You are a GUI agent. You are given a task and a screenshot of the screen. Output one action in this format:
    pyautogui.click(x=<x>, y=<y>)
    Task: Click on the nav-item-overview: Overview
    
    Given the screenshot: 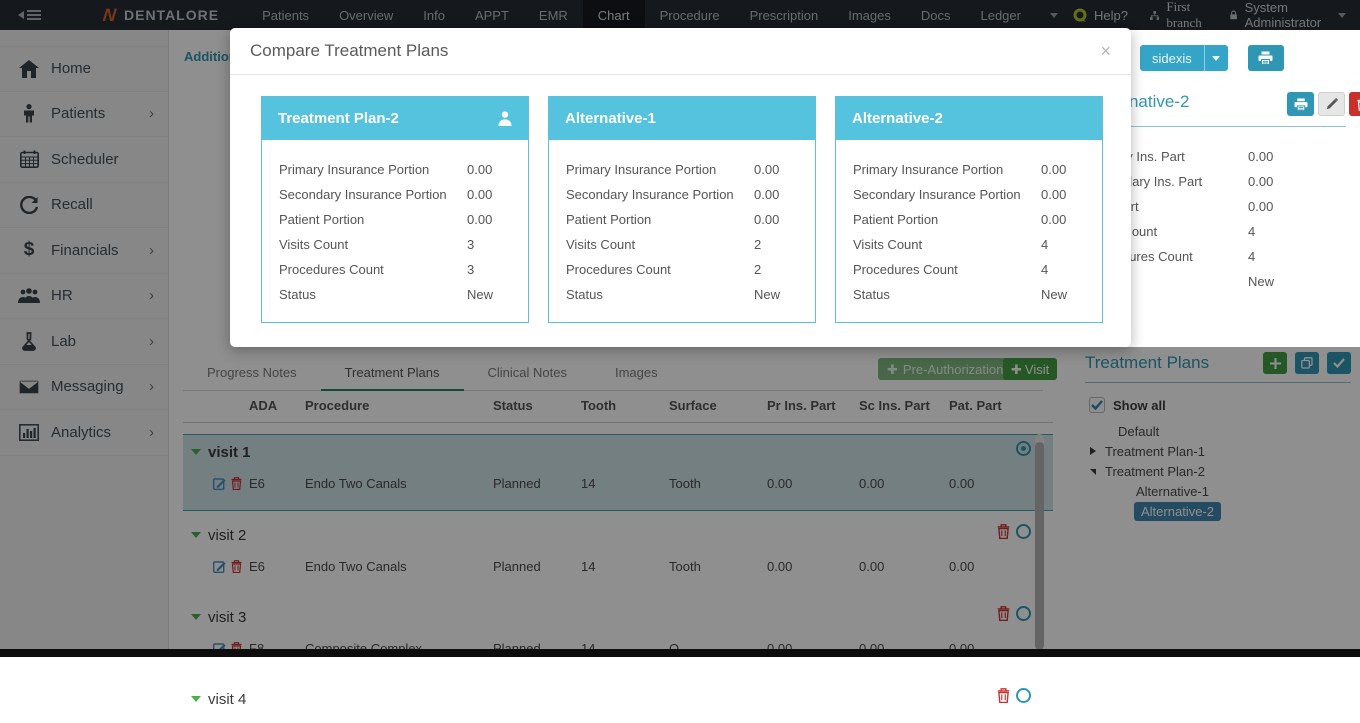 What is the action you would take?
    pyautogui.click(x=366, y=15)
    